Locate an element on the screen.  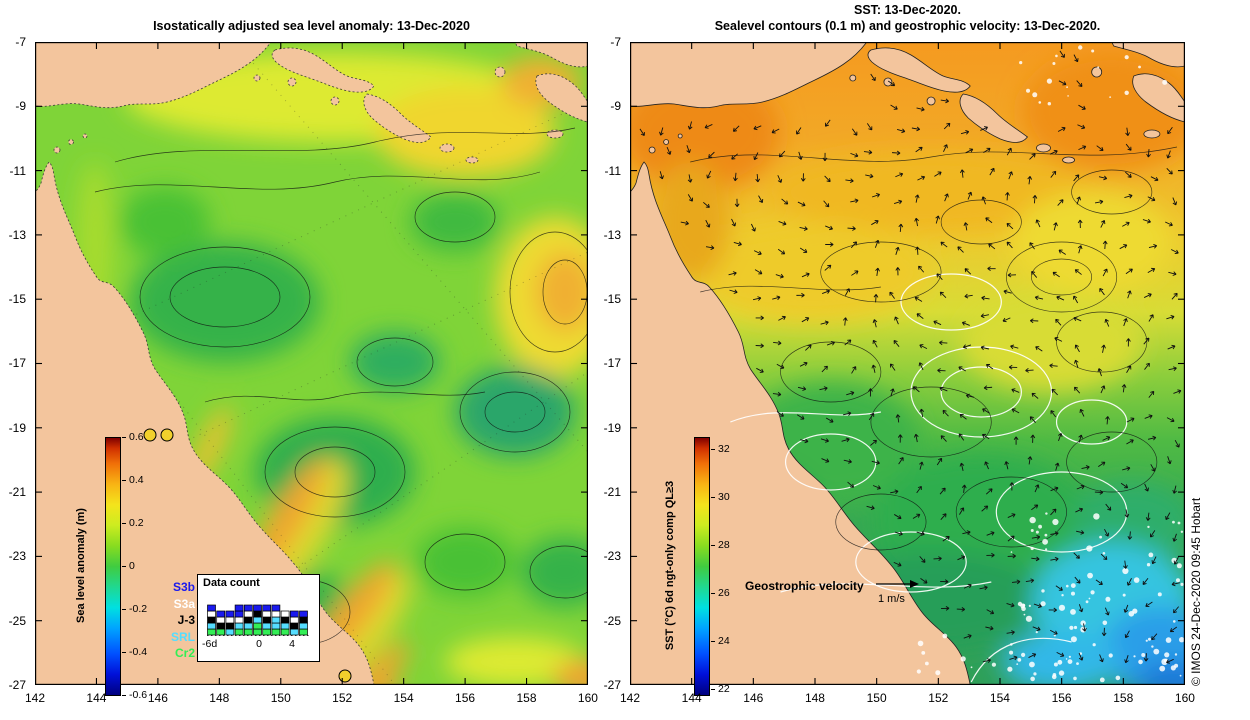
colorbar-tick-label: 26 is located at coordinates (724, 593).